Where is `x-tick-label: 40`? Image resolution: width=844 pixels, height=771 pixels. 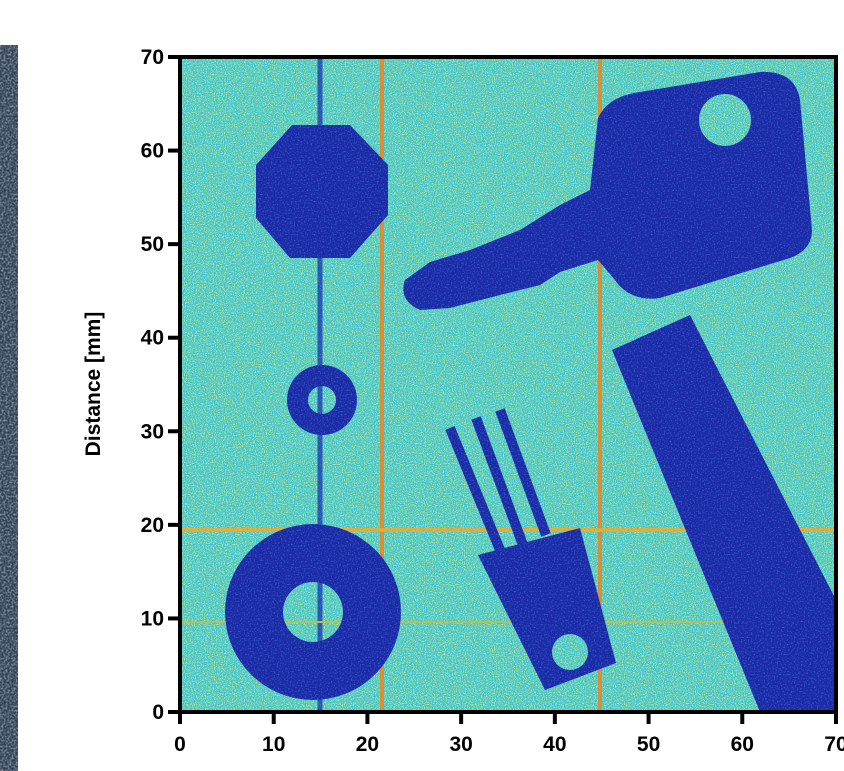
x-tick-label: 40 is located at coordinates (554, 744).